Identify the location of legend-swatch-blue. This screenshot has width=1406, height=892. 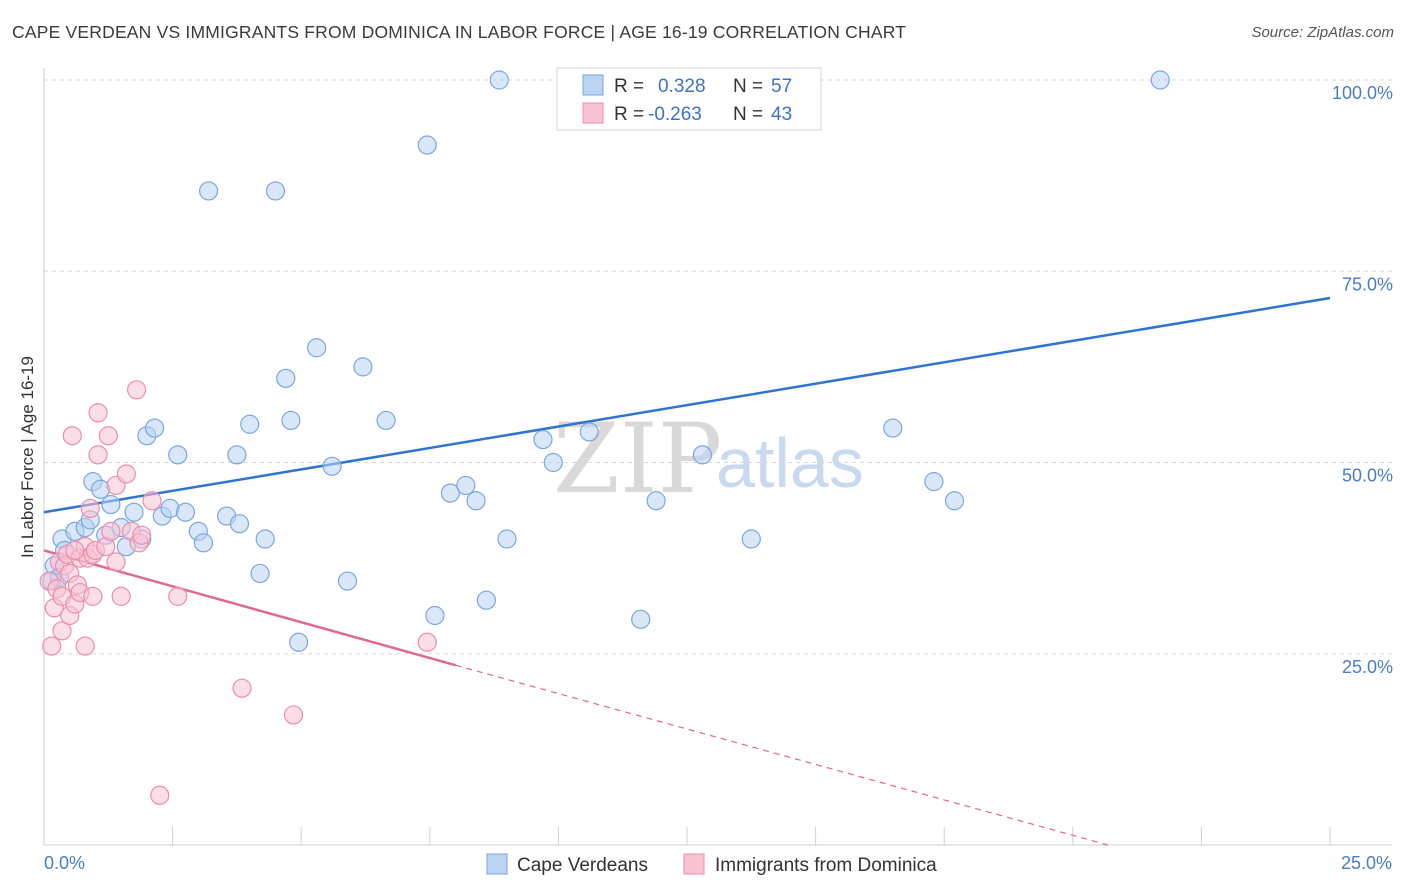
(593, 85).